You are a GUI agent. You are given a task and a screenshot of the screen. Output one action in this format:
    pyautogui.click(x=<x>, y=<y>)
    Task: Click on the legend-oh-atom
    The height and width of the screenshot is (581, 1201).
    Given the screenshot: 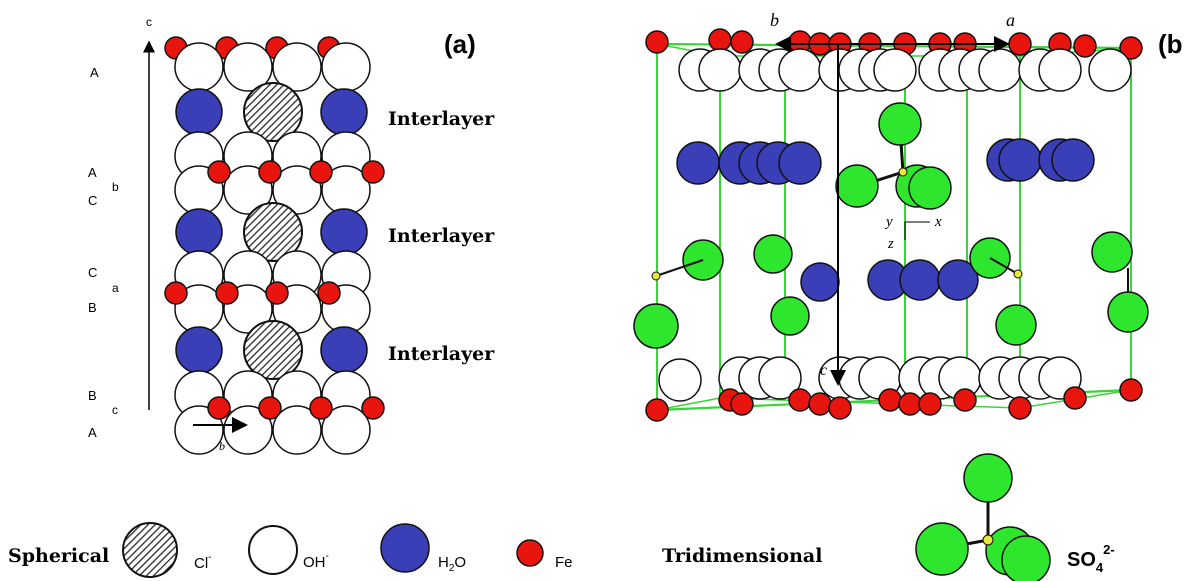 What is the action you would take?
    pyautogui.click(x=273, y=550)
    